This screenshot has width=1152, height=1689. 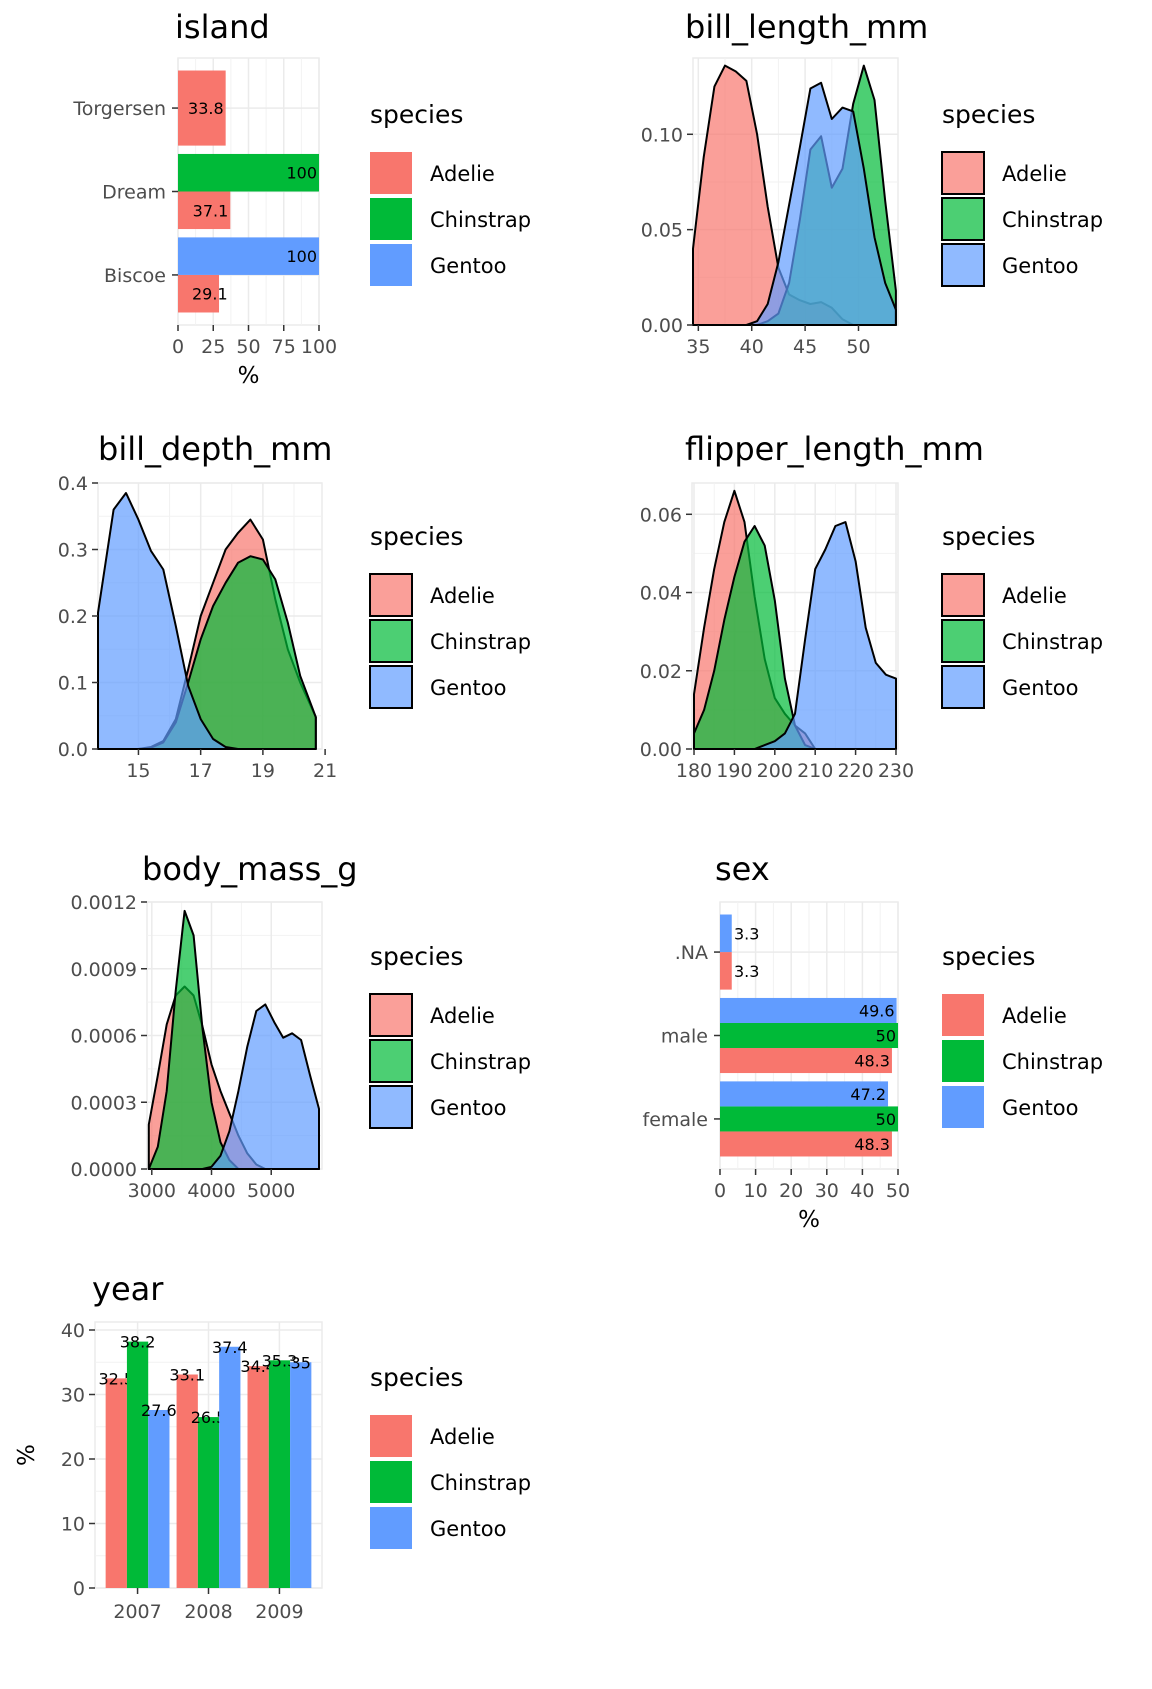 I want to click on x-tick-label: 20, so click(x=791, y=1191).